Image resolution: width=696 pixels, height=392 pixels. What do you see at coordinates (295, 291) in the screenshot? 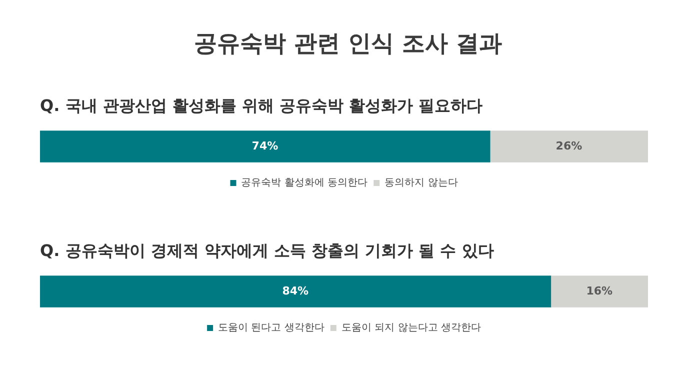
I see `data-label: 84%` at bounding box center [295, 291].